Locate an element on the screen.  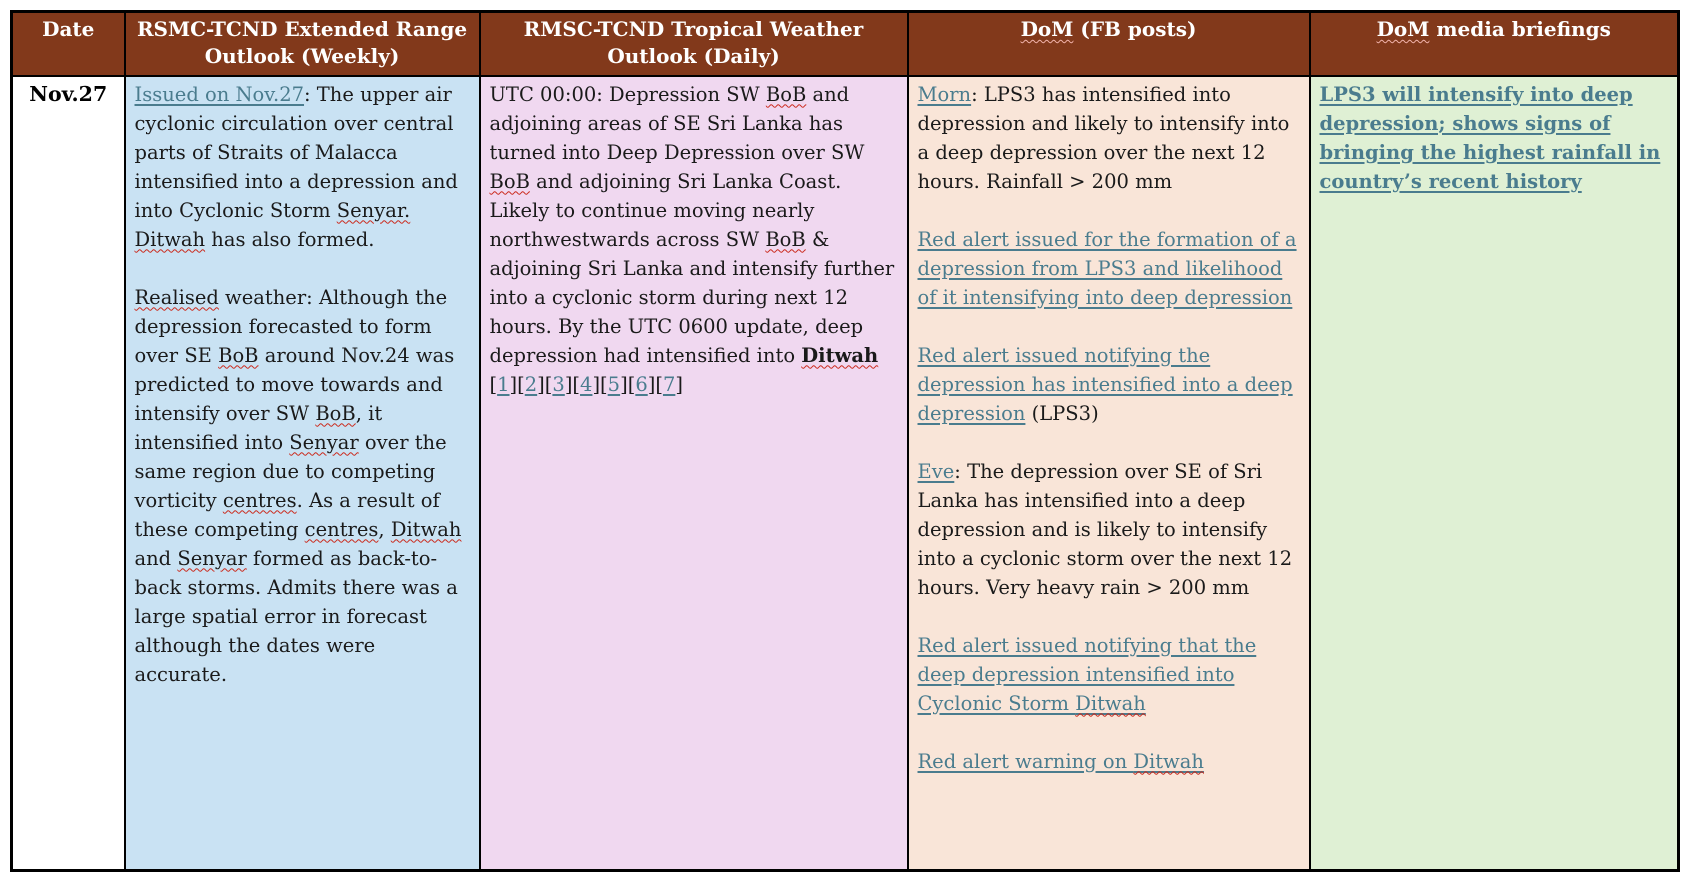
hyperlink: 4 is located at coordinates (586, 384).